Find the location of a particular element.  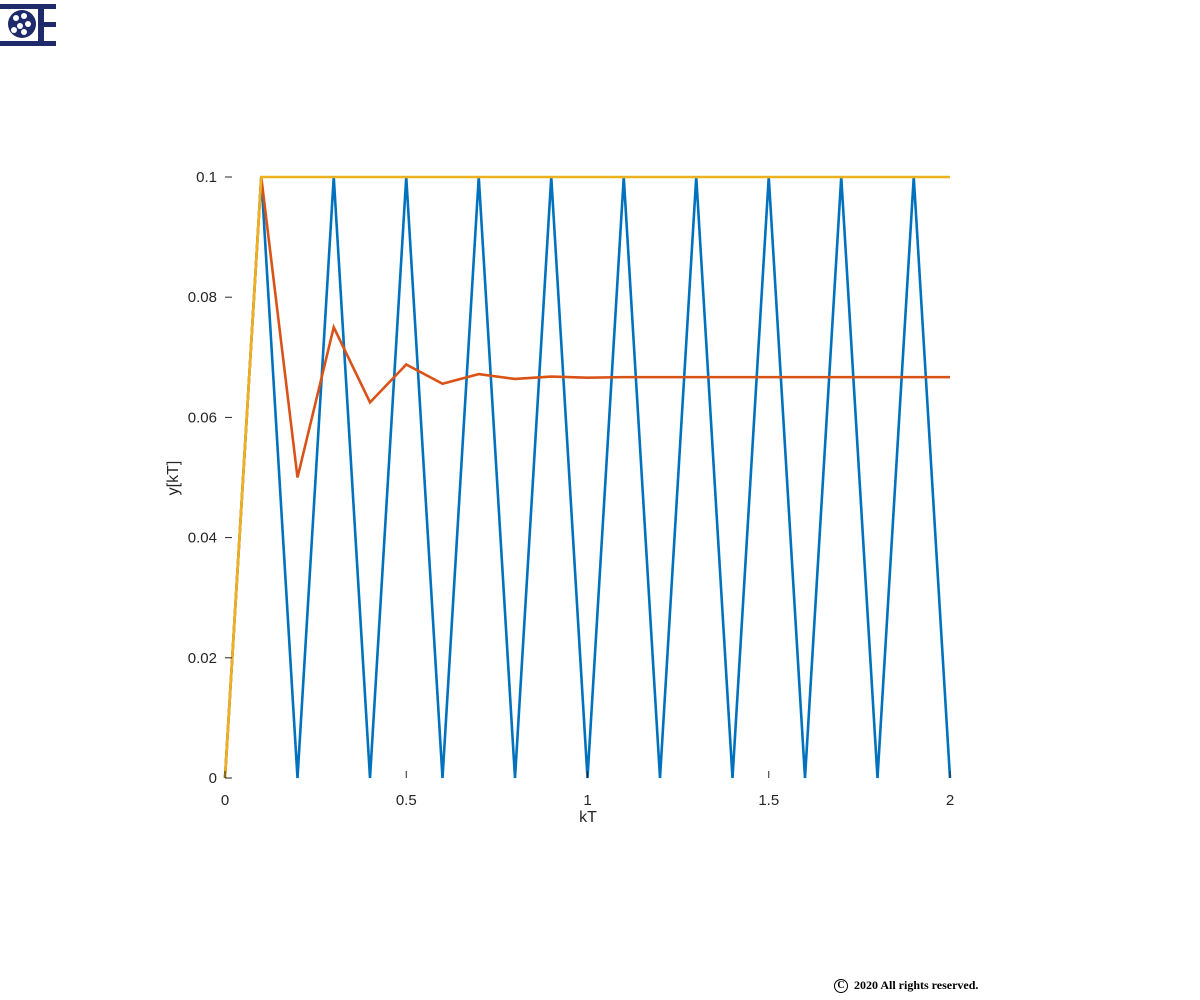

copyright-icon: C is located at coordinates (841, 985).